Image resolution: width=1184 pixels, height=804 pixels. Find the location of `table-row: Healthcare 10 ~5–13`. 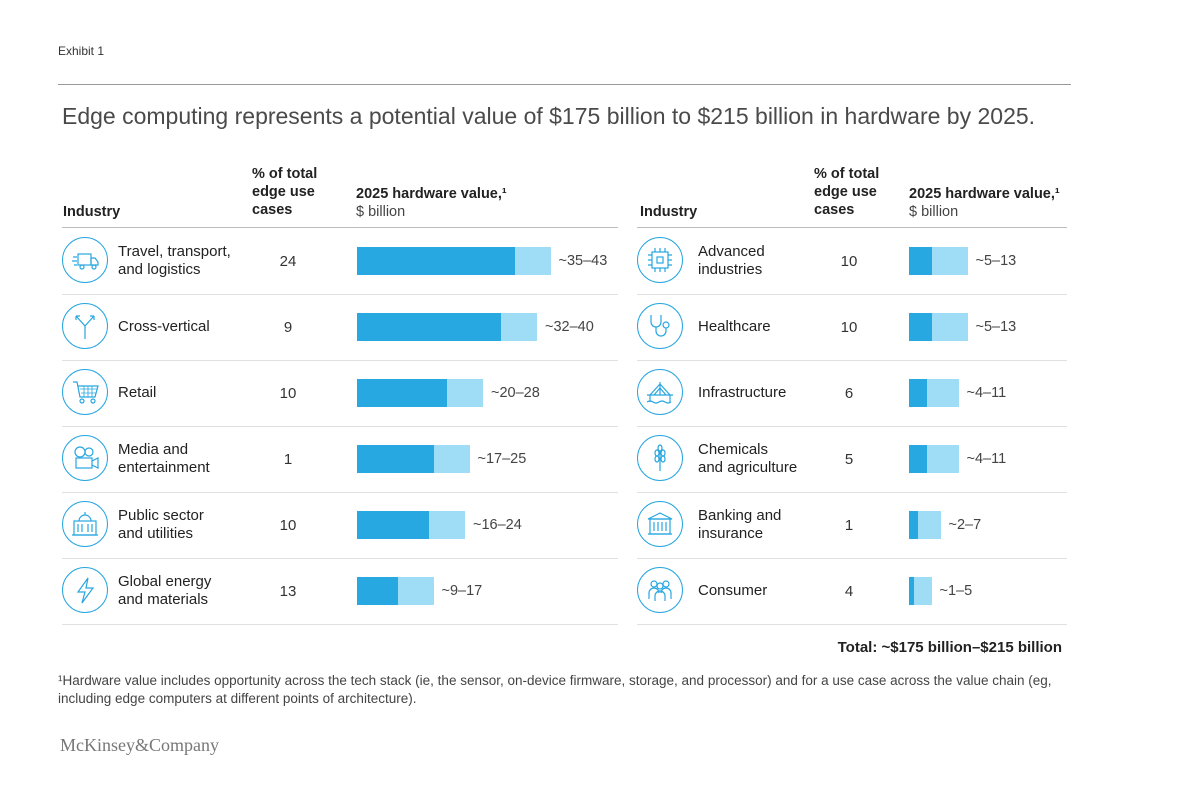

table-row: Healthcare 10 ~5–13 is located at coordinates (852, 327).